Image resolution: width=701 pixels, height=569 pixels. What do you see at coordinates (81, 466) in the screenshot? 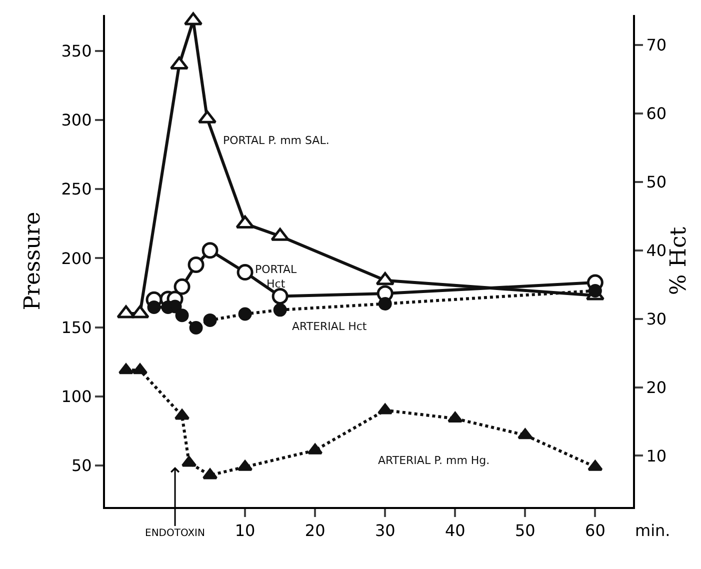
I see `y-tick-label: 50` at bounding box center [81, 466].